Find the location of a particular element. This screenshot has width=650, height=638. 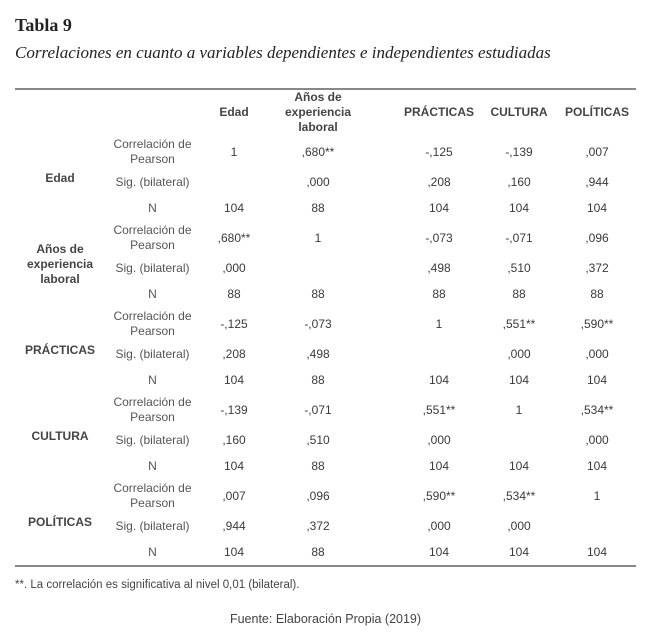

table-cell: ,208 is located at coordinates (234, 353).